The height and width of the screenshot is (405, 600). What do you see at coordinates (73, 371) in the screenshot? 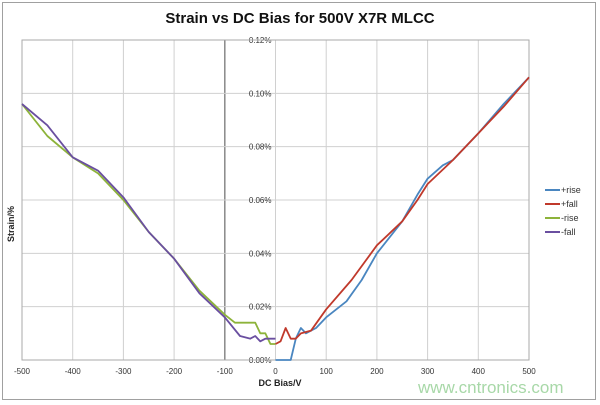
I see `x-tick-label: -400` at bounding box center [73, 371].